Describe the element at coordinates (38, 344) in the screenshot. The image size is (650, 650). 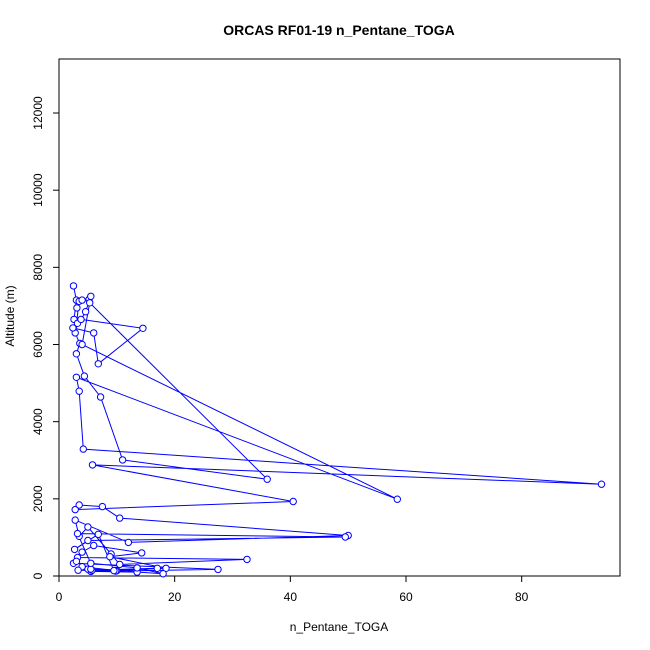
I see `y-tick-label: 6000` at that location.